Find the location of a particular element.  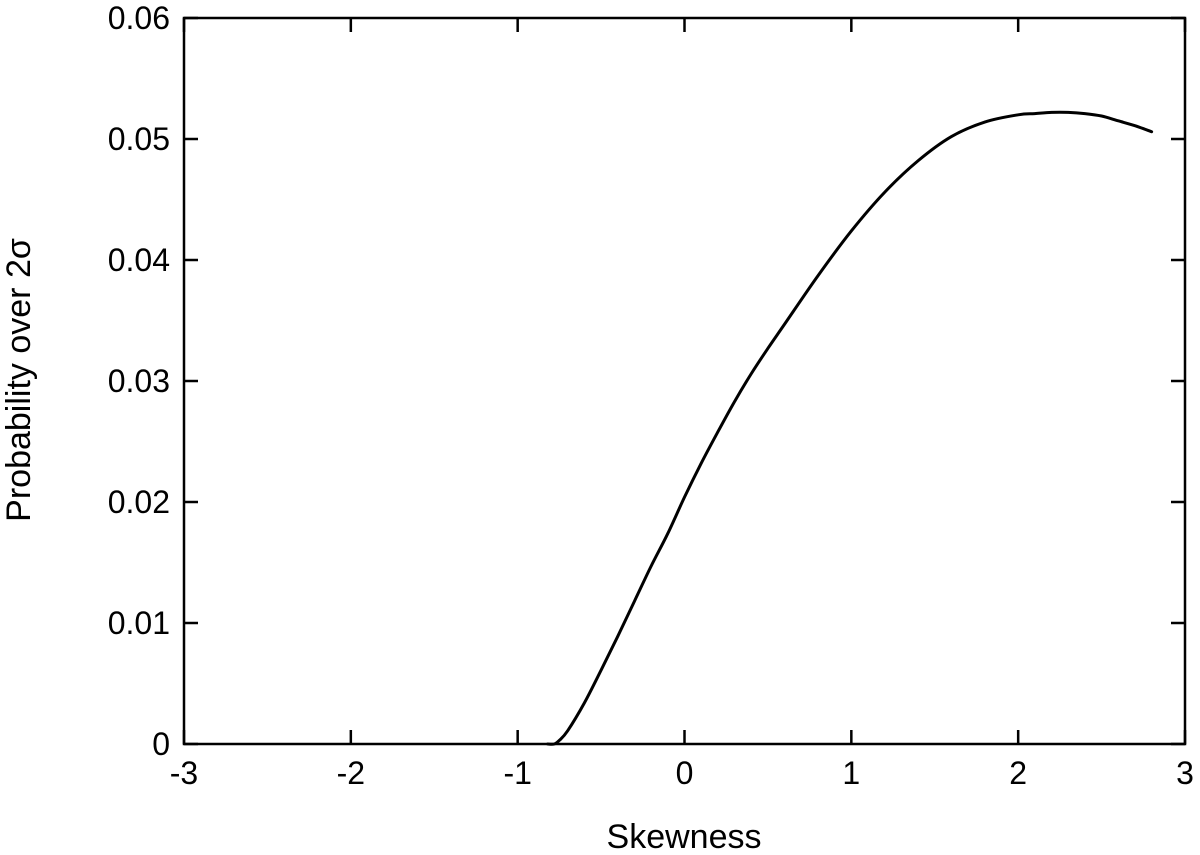

x-tick-label: 1 is located at coordinates (851, 773).